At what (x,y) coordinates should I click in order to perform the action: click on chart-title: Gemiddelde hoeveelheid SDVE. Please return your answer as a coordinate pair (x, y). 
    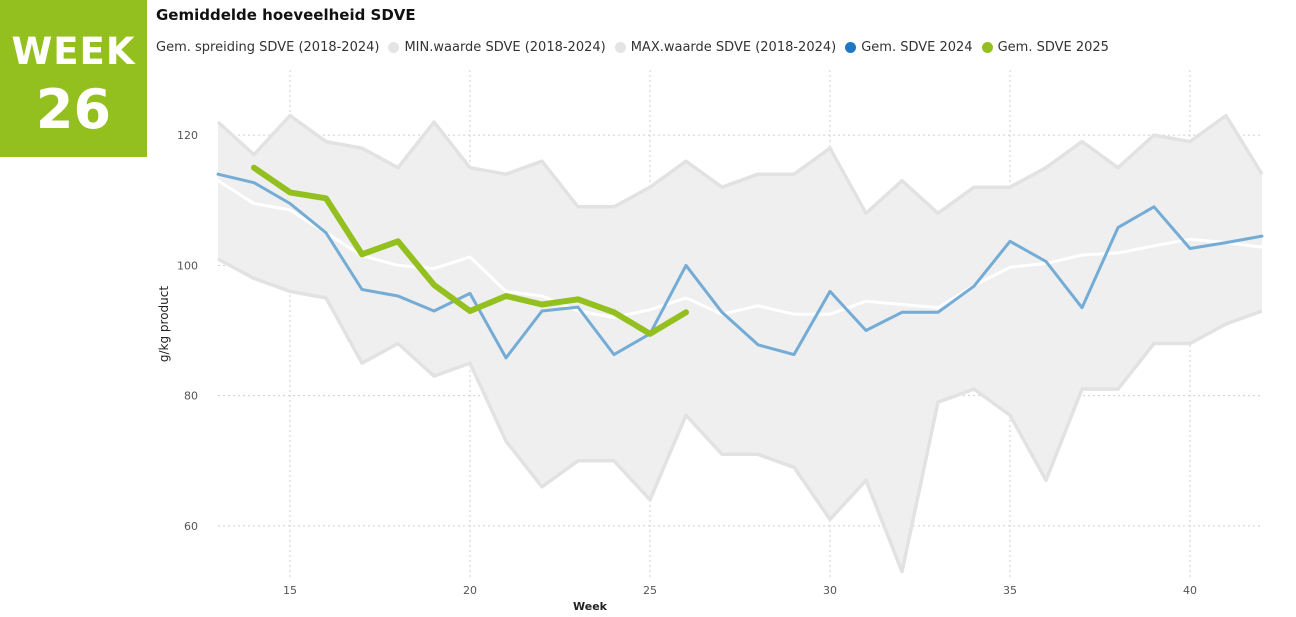
    Looking at the image, I should click on (286, 15).